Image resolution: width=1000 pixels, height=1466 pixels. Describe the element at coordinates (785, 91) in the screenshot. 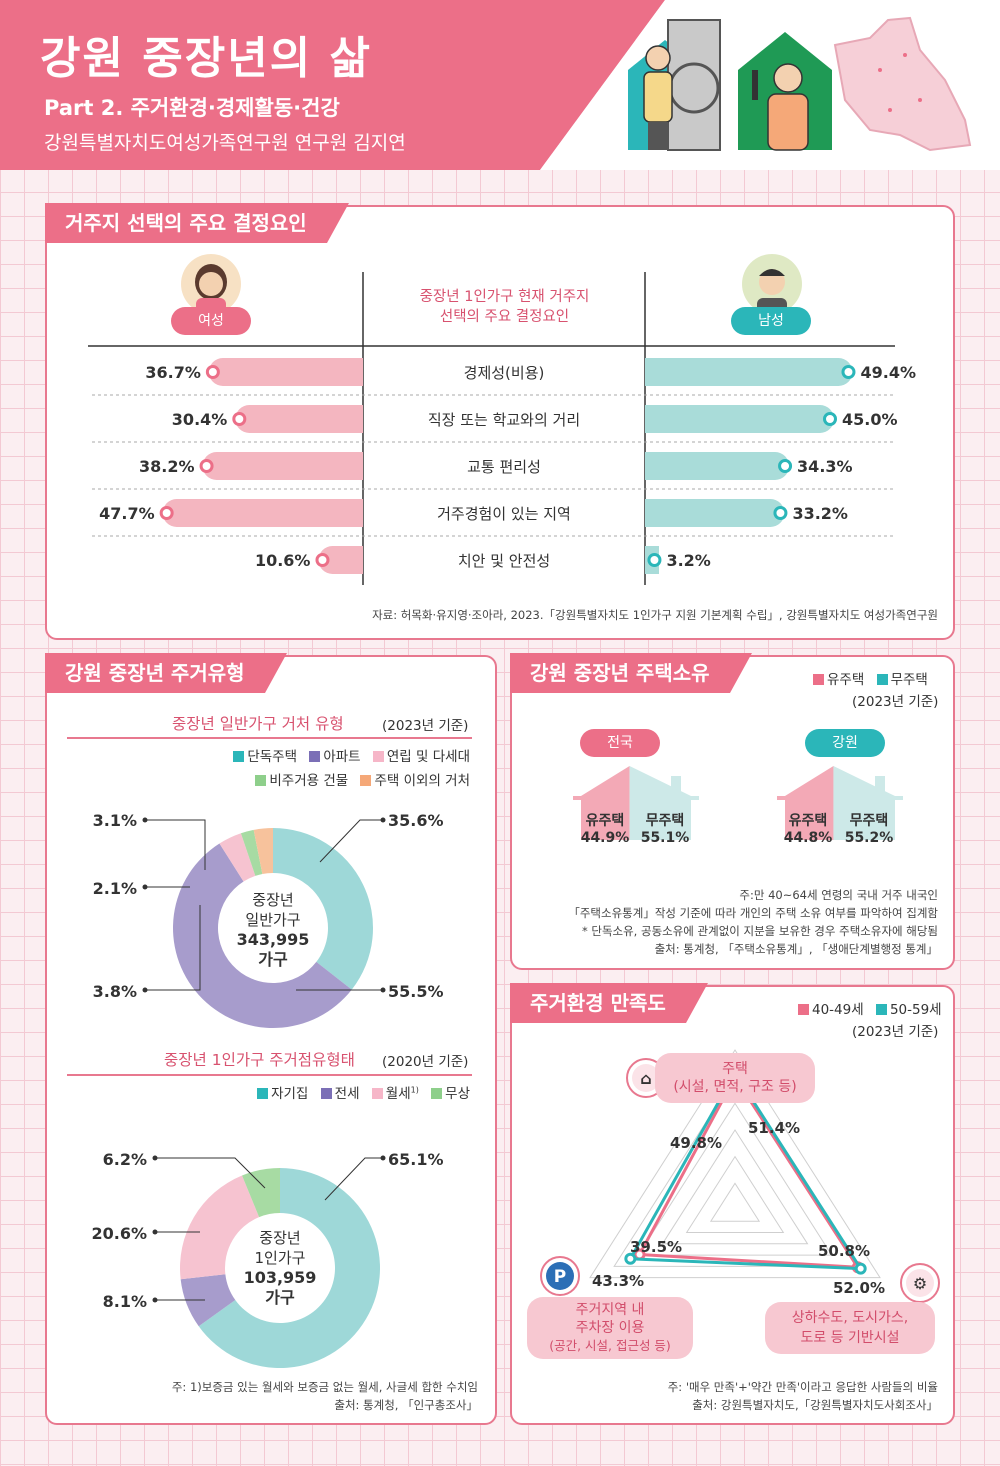

I see `house-cook-icon` at that location.